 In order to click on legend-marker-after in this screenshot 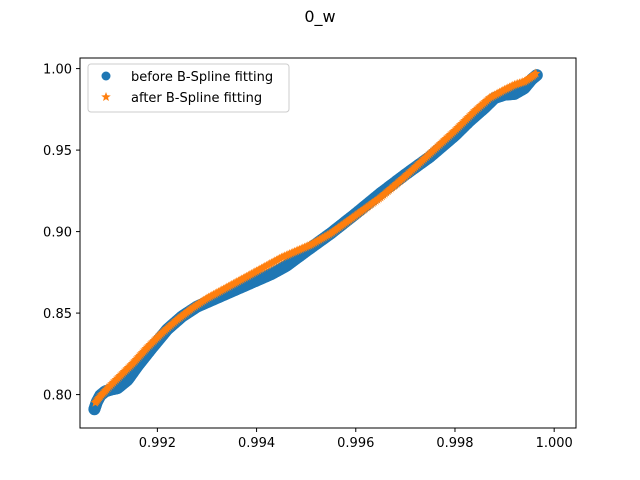, I will do `click(106, 97)`.